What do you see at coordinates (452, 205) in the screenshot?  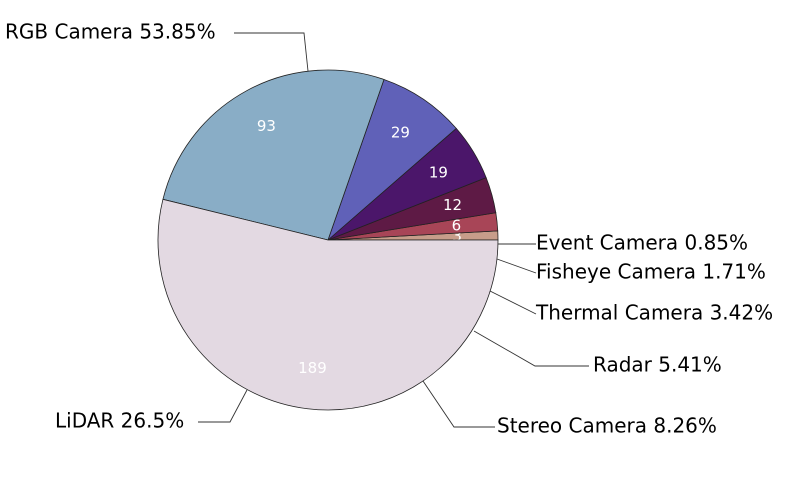 I see `slice-value-label-thermal-camera: 12` at bounding box center [452, 205].